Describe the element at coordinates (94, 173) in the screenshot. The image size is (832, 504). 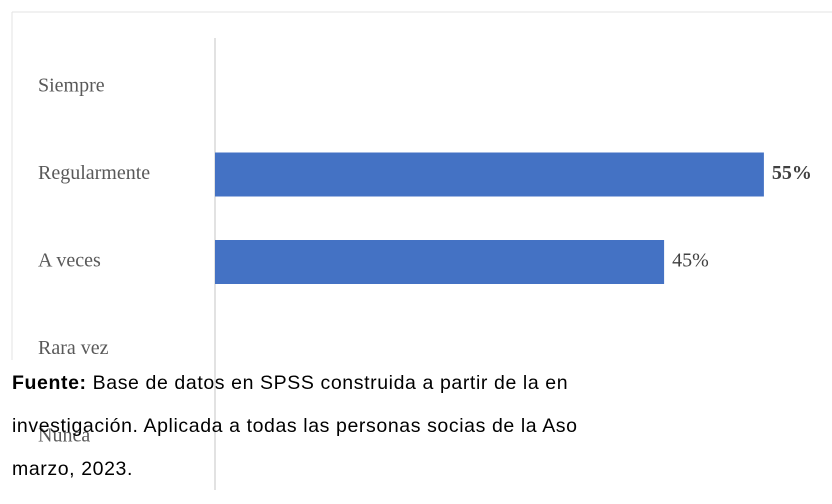
I see `category-label: Regularmente` at that location.